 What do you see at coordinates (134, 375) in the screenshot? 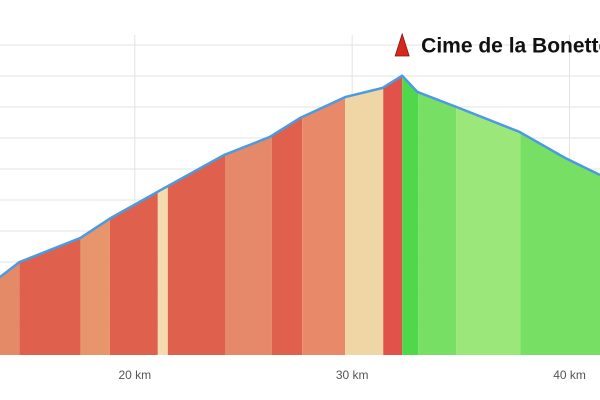
I see `x-tick-label: 20 km` at bounding box center [134, 375].